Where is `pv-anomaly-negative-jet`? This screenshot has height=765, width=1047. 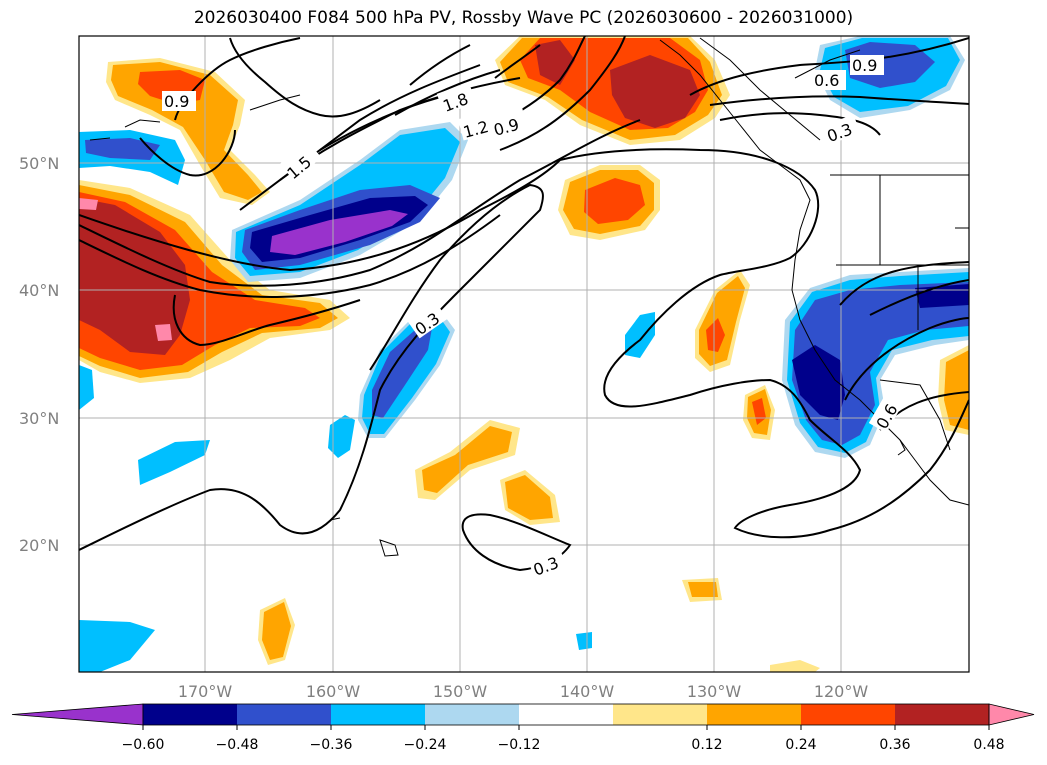 pv-anomaly-negative-jet is located at coordinates (339, 232).